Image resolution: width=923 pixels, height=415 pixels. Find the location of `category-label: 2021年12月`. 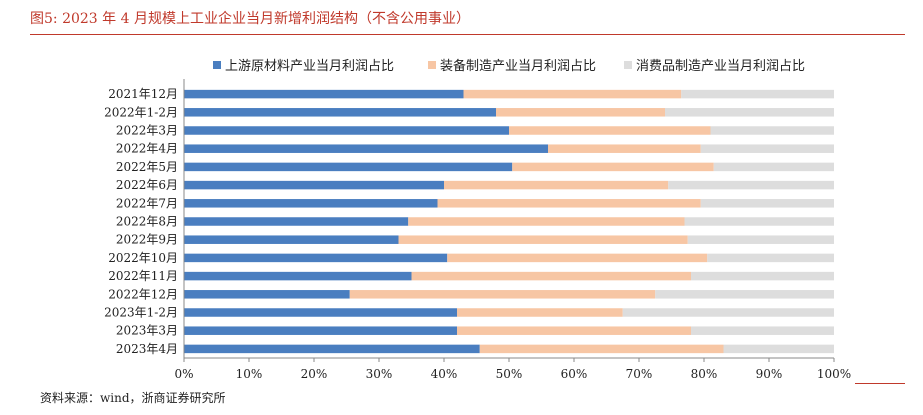

category-label: 2021年12月 is located at coordinates (143, 94).